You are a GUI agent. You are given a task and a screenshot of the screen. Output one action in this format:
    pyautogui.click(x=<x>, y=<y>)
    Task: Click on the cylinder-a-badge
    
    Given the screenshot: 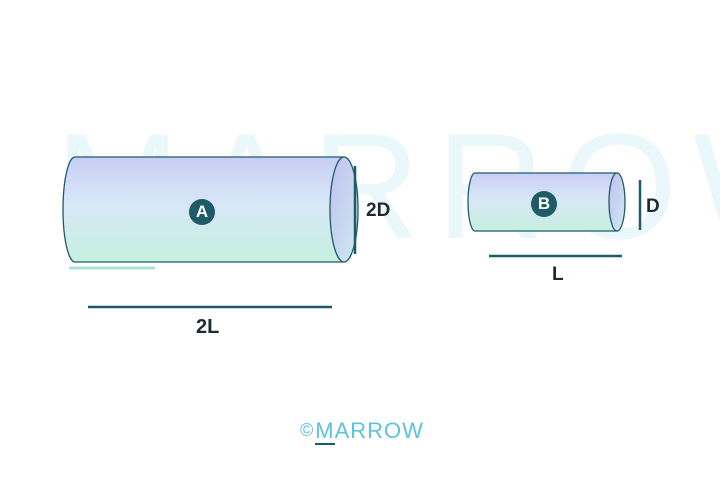 What is the action you would take?
    pyautogui.click(x=202, y=212)
    